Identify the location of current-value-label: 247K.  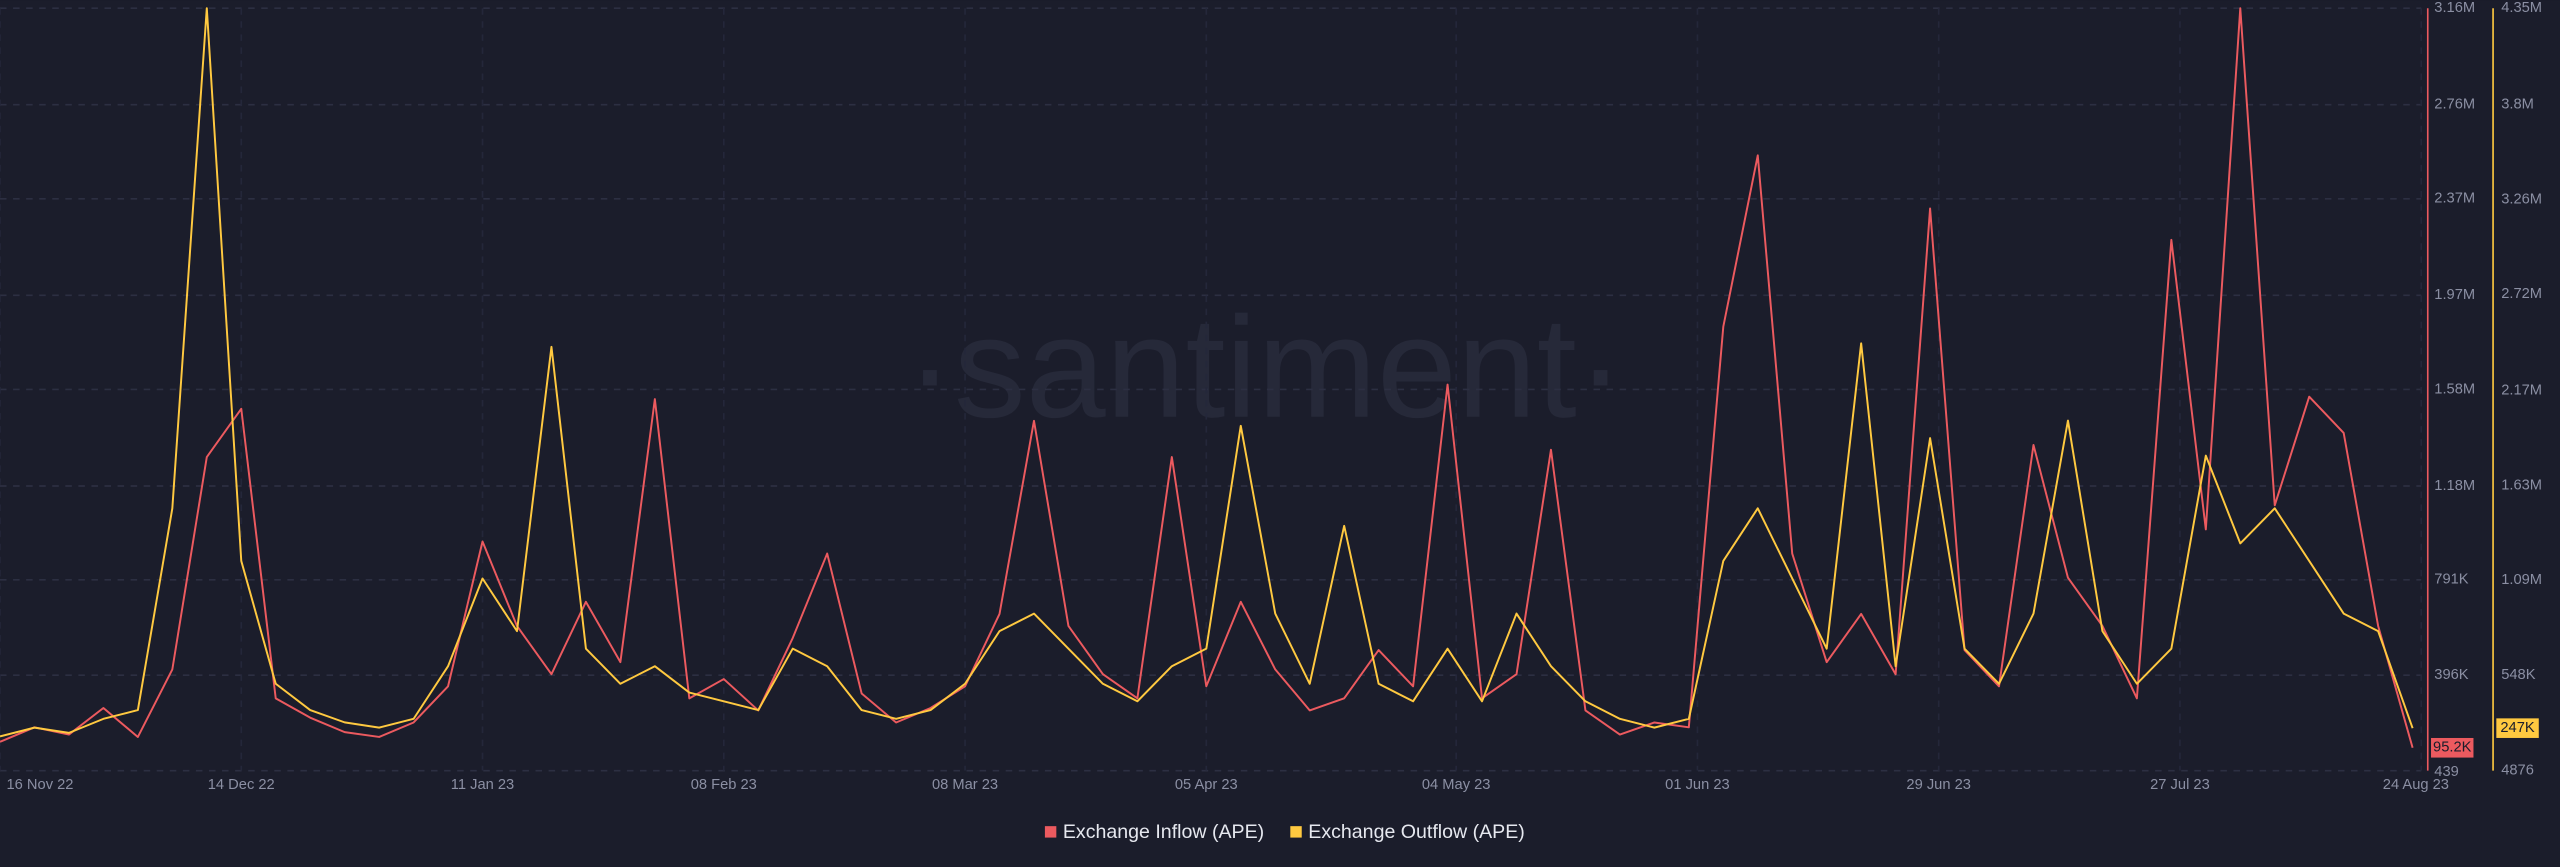
(2517, 728).